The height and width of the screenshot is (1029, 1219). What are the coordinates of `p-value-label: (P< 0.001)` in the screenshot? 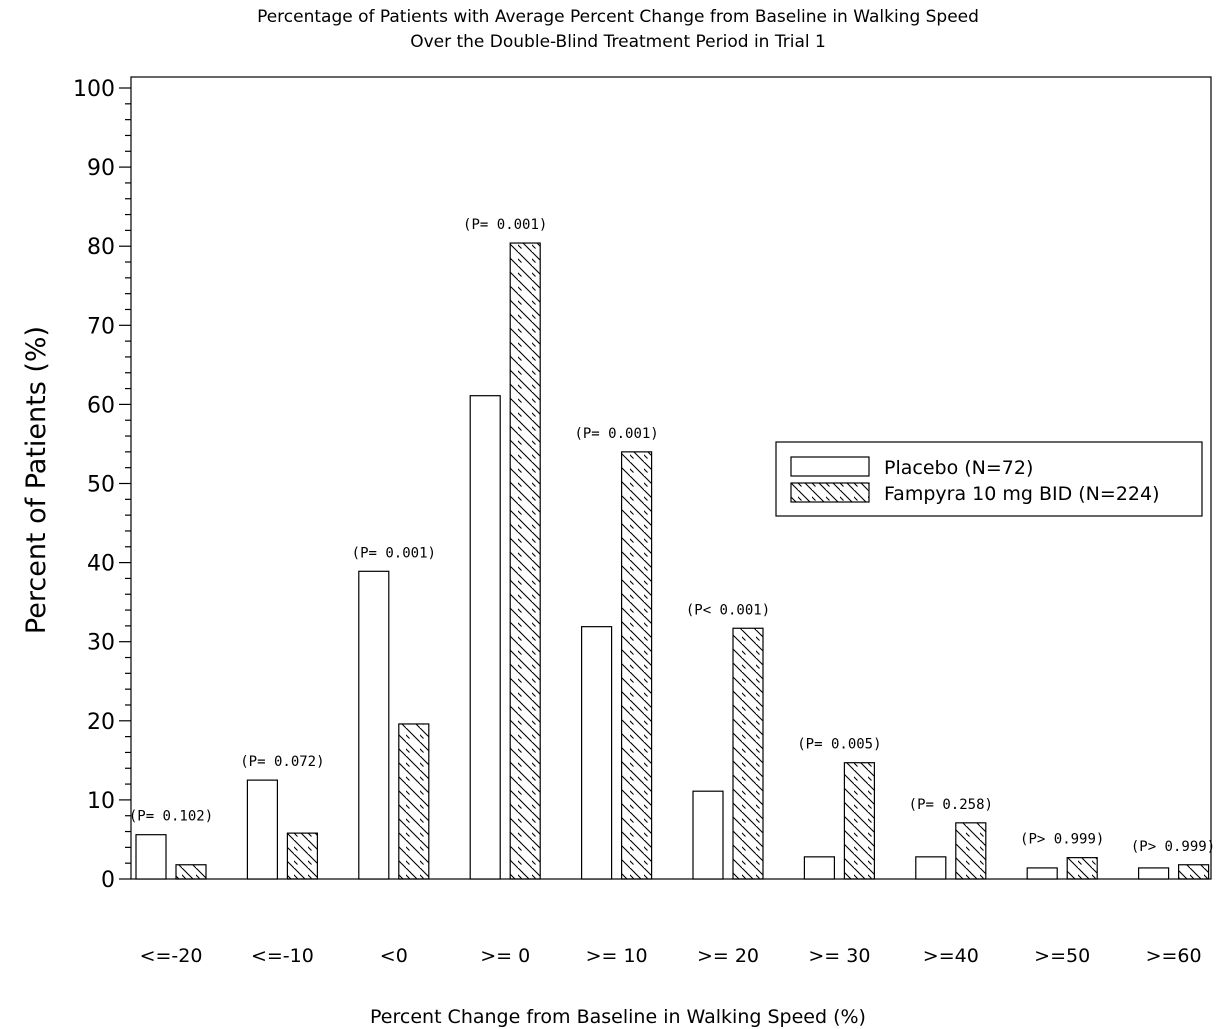 It's located at (728, 610).